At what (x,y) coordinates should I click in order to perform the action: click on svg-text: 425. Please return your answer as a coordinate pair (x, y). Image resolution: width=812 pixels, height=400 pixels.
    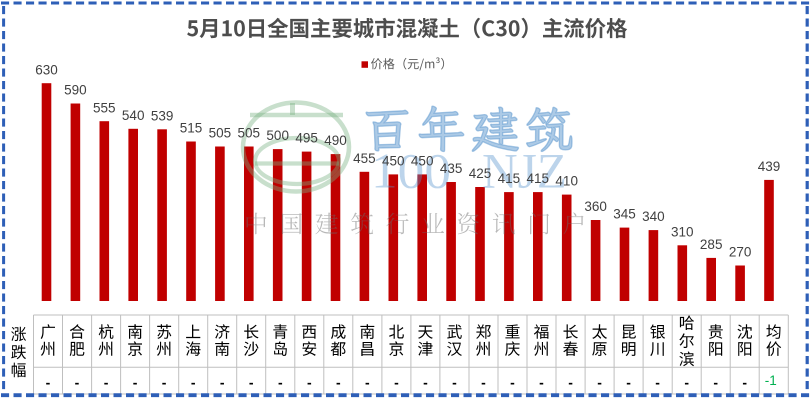
    Looking at the image, I should click on (480, 173).